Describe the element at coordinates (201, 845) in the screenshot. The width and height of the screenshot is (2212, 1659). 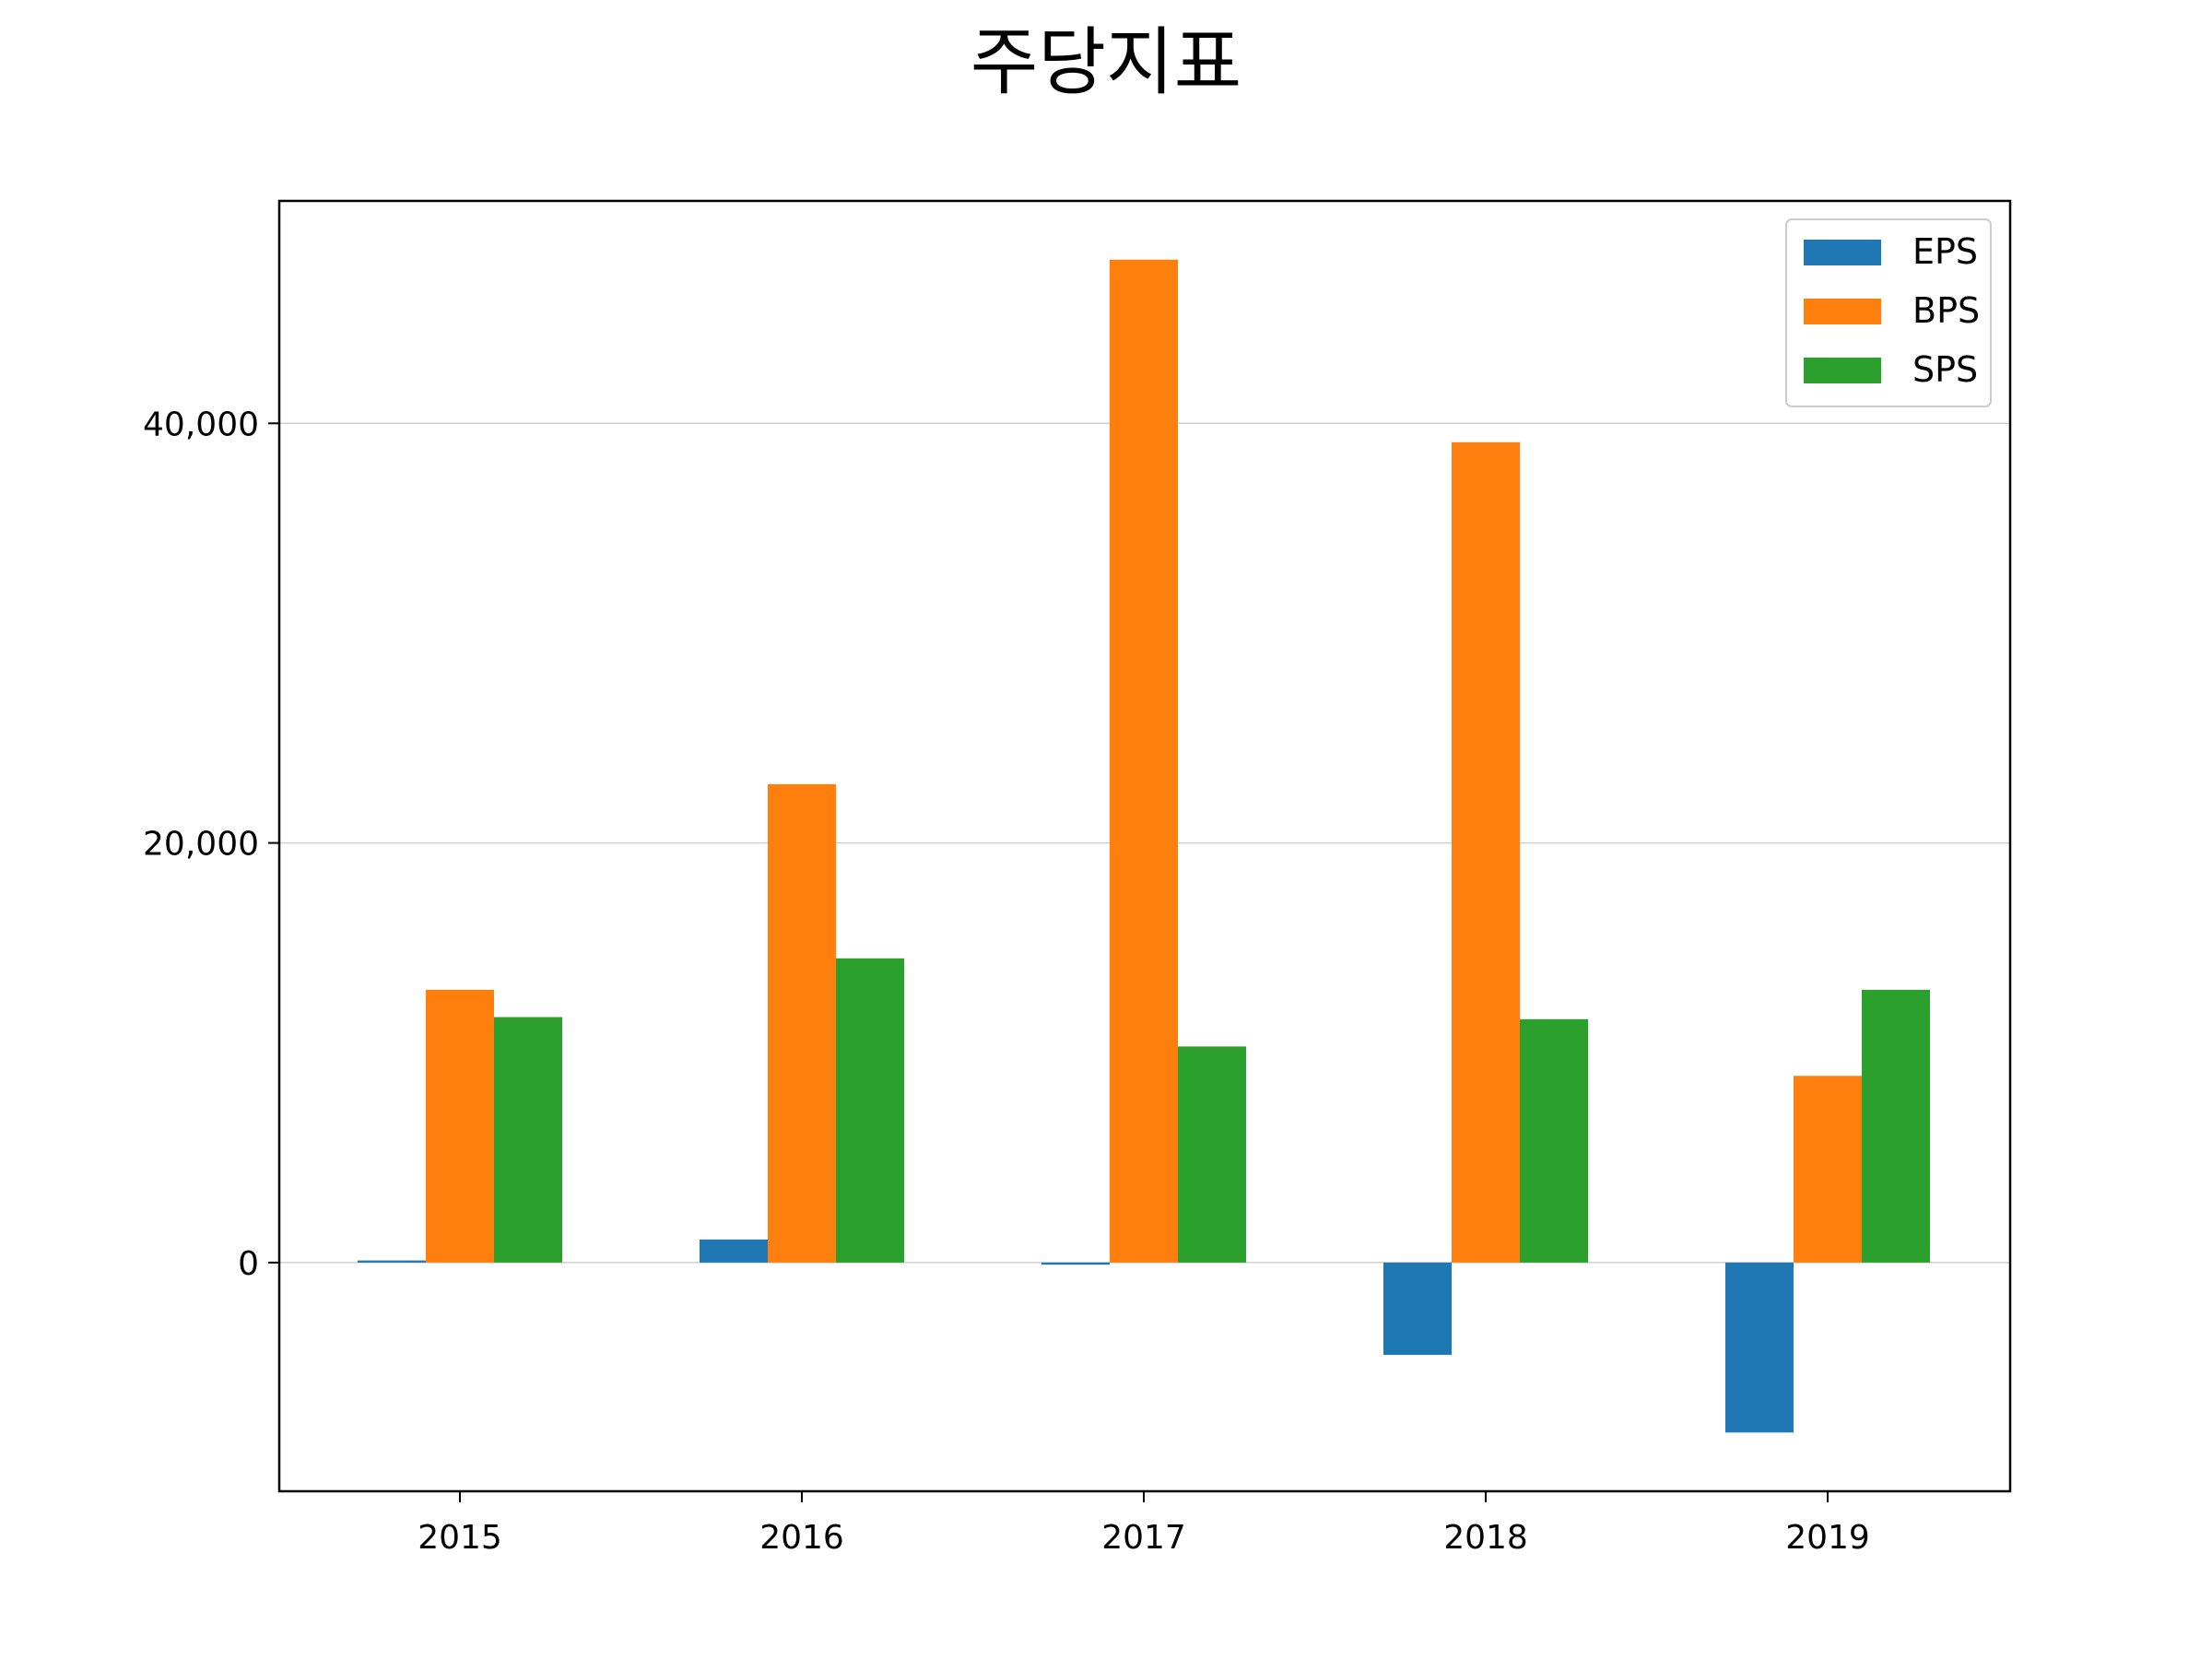
I see `y-tick-label: 20,000` at that location.